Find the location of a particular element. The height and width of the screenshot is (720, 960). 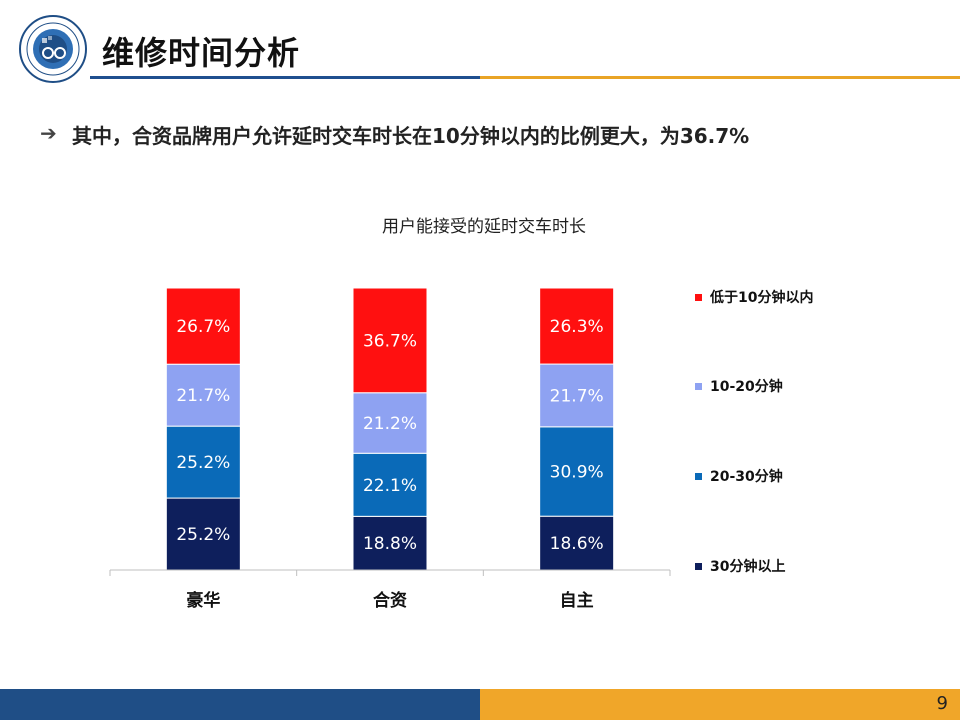

bar-data-label: 22.1% is located at coordinates (390, 486).